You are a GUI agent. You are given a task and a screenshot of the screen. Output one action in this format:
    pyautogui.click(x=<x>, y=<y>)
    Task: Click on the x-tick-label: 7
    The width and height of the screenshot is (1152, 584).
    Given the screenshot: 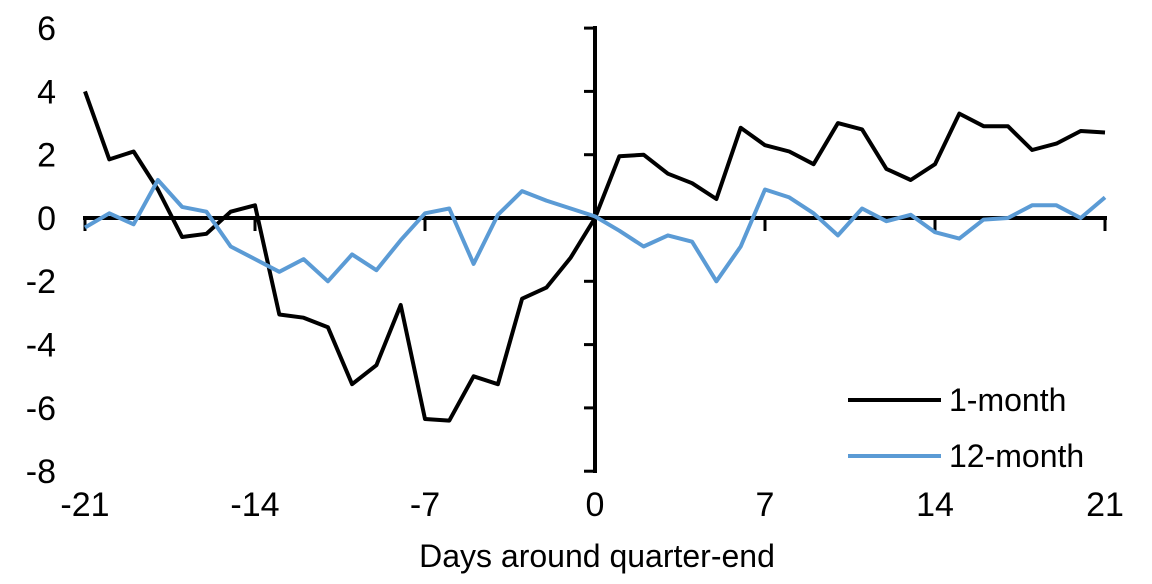 What is the action you would take?
    pyautogui.click(x=765, y=505)
    